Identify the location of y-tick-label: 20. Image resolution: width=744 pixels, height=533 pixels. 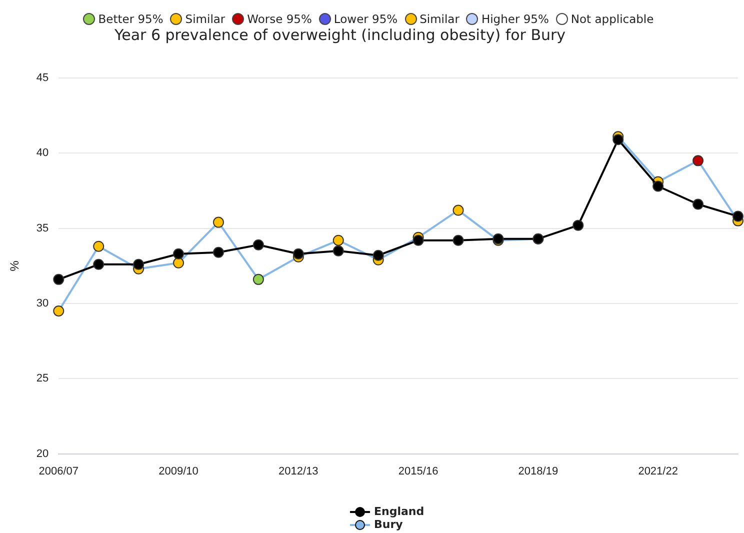
(42, 454).